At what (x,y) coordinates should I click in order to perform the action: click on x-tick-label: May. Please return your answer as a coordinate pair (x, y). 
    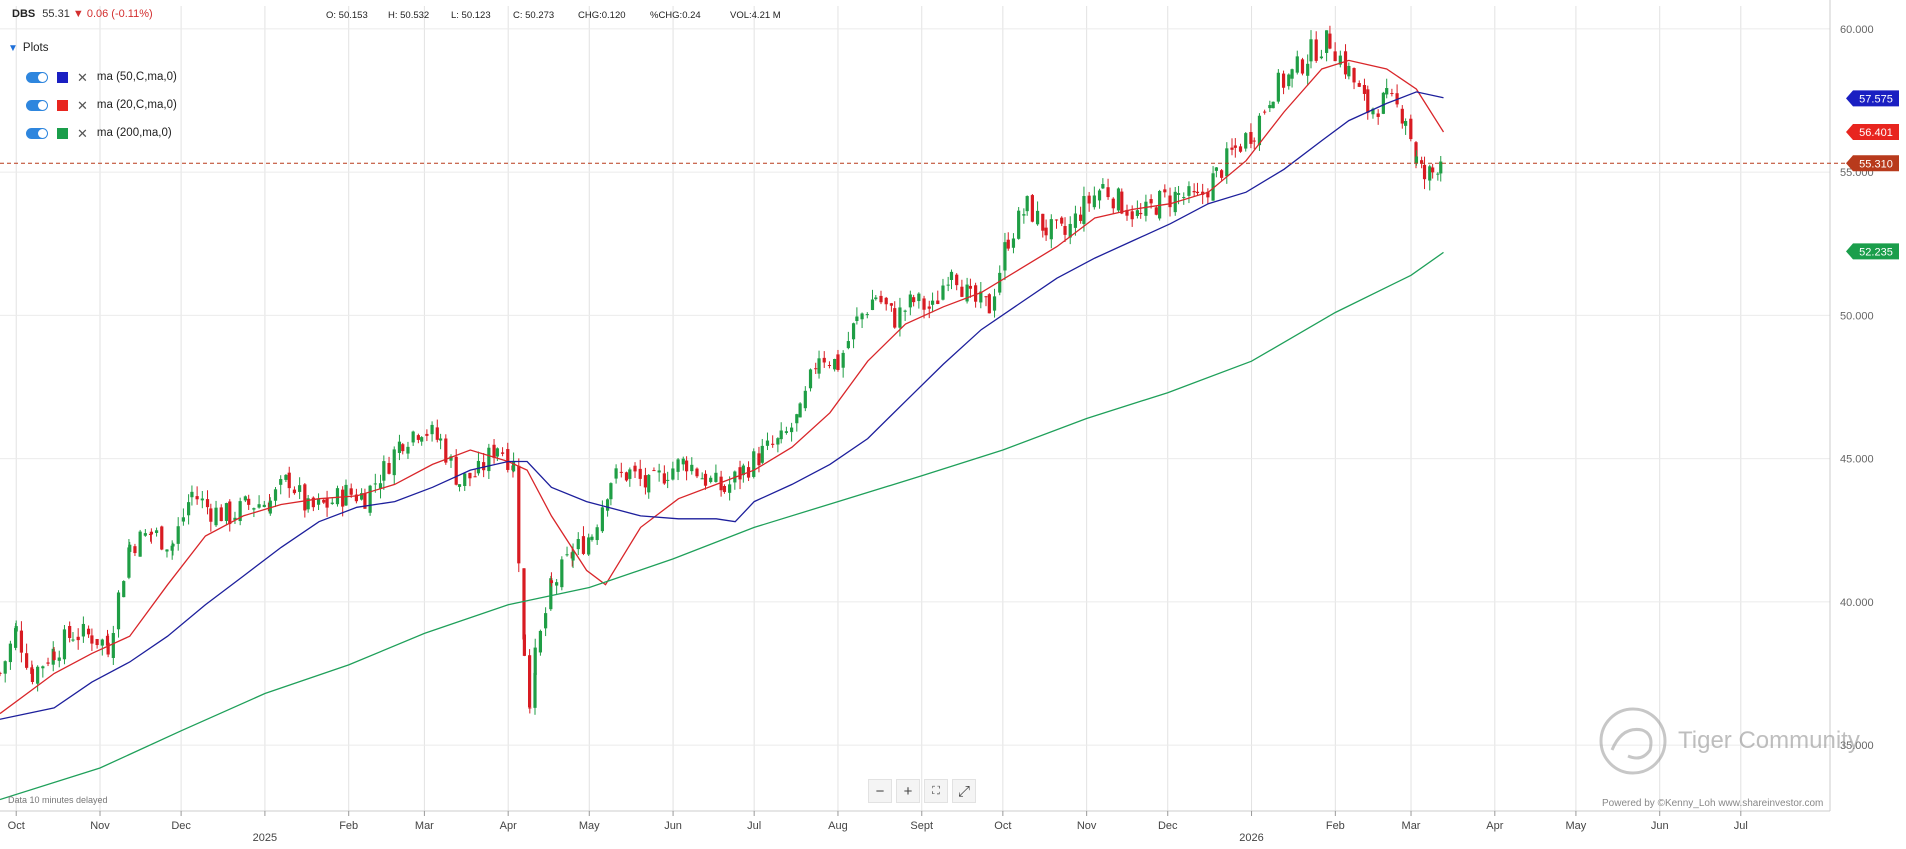
    Looking at the image, I should click on (589, 826).